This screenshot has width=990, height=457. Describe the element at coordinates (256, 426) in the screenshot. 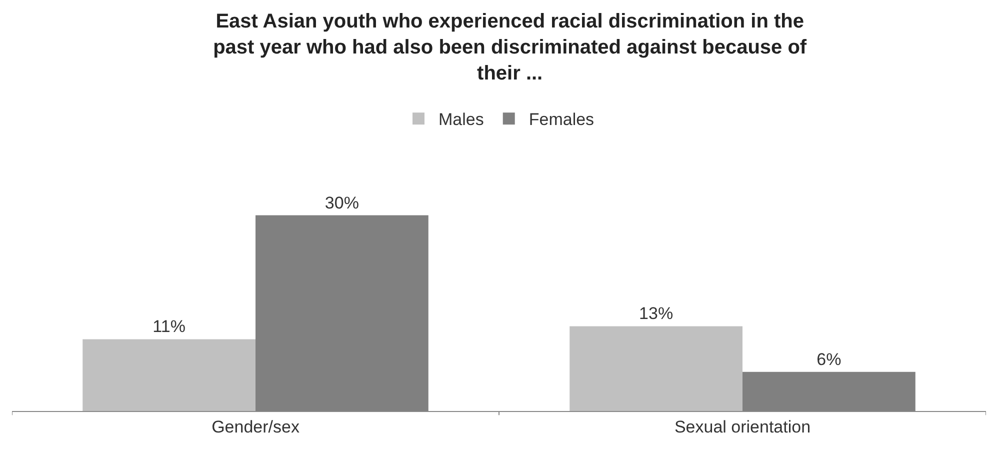

I see `x-tick-label: Gender/sex` at that location.